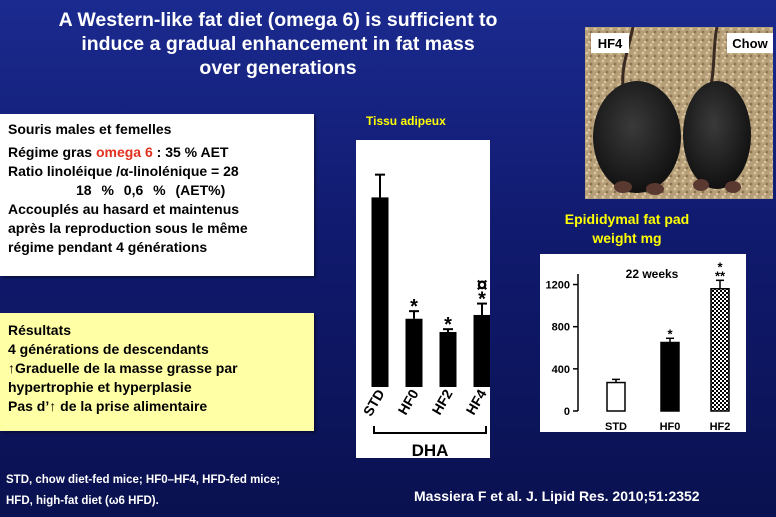  Describe the element at coordinates (561, 370) in the screenshot. I see `y-tick-label: 400` at that location.